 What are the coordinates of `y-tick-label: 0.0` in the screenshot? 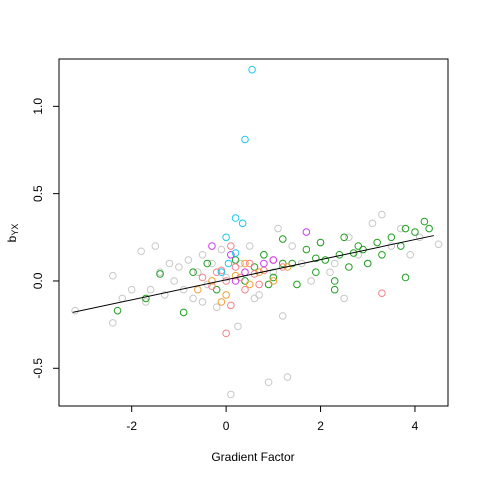 It's located at (38, 280).